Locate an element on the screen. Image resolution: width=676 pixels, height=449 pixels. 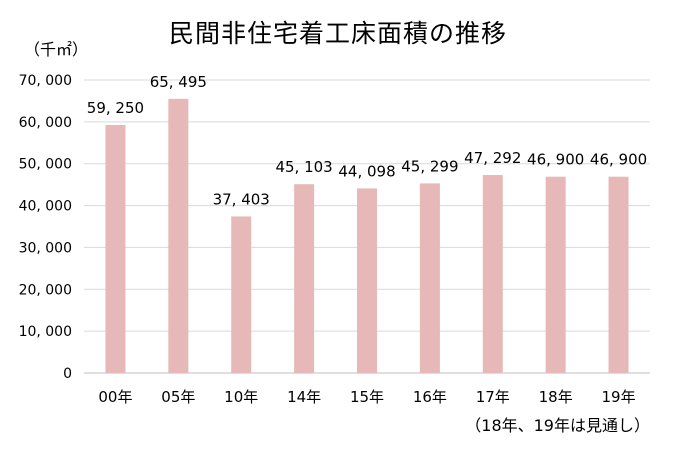
data-label: 45, 103 is located at coordinates (303, 167).